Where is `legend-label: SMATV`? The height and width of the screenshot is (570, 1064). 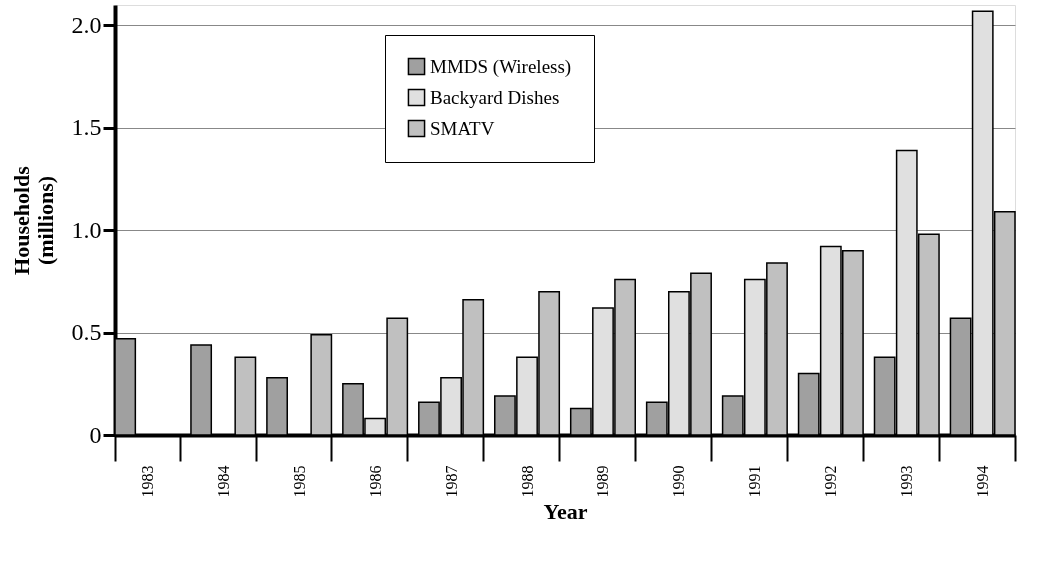 legend-label: SMATV is located at coordinates (462, 128).